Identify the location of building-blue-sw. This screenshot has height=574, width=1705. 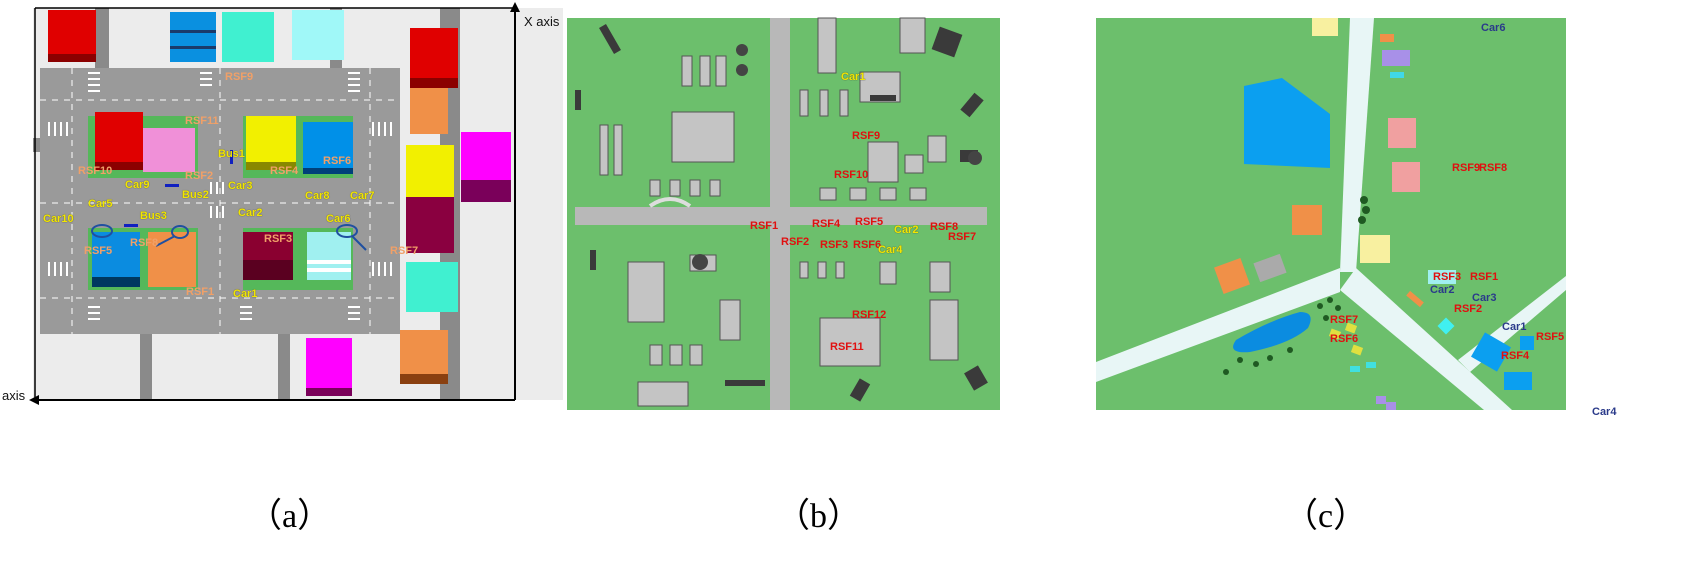
(116, 254).